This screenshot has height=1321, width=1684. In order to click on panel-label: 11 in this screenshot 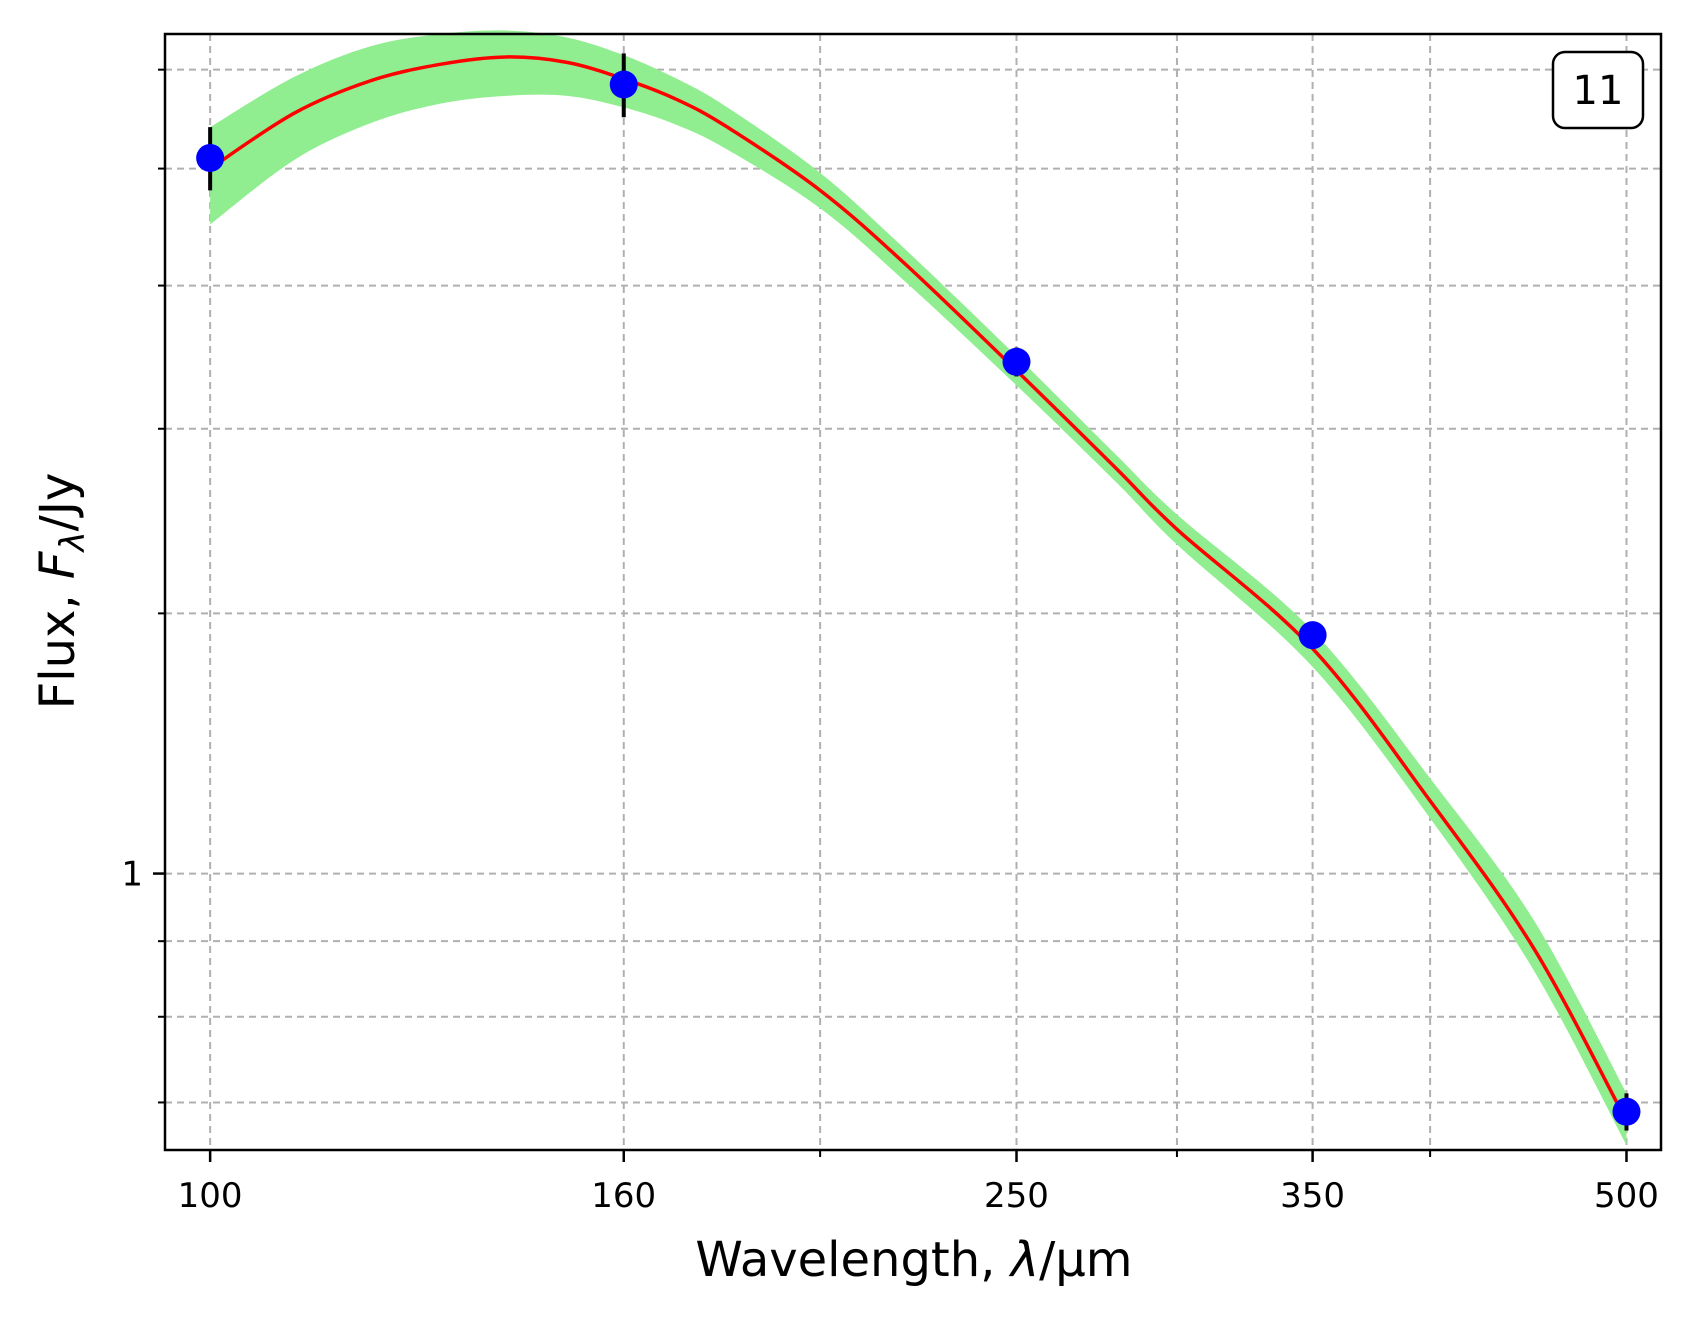, I will do `click(1598, 91)`.